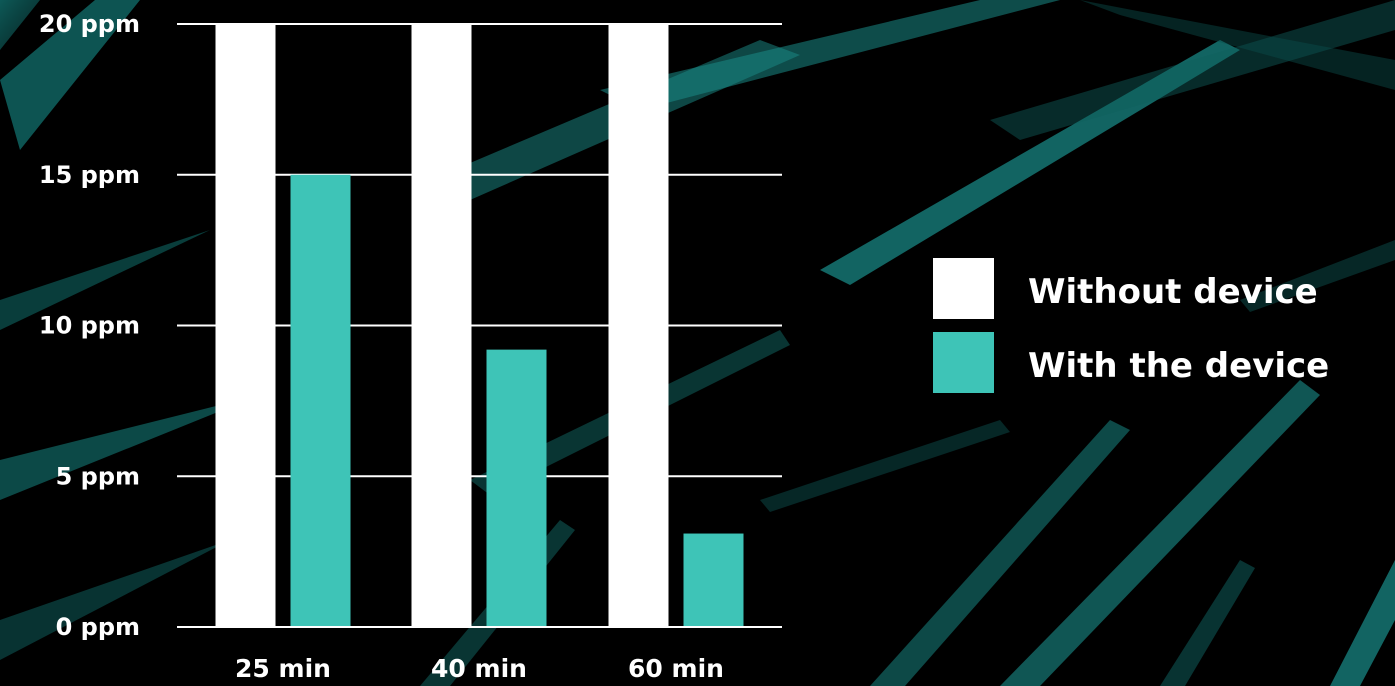 The width and height of the screenshot is (1395, 686). Describe the element at coordinates (963, 288) in the screenshot. I see `legend-swatch-without-device` at that location.